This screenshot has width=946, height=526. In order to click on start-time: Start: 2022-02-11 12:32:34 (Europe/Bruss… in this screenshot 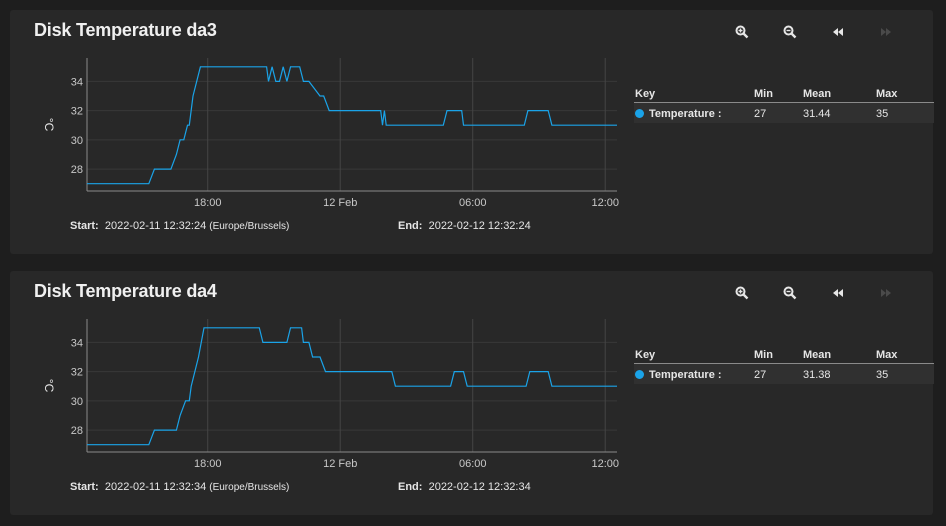, I will do `click(179, 487)`.